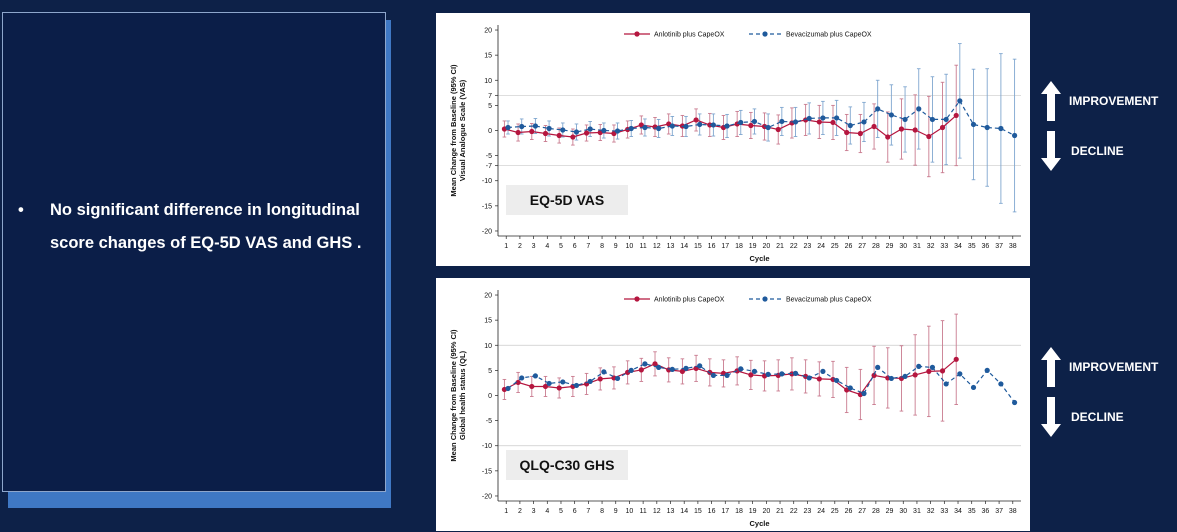  Describe the element at coordinates (561, 246) in the screenshot. I see `x-tick-label: 5` at that location.